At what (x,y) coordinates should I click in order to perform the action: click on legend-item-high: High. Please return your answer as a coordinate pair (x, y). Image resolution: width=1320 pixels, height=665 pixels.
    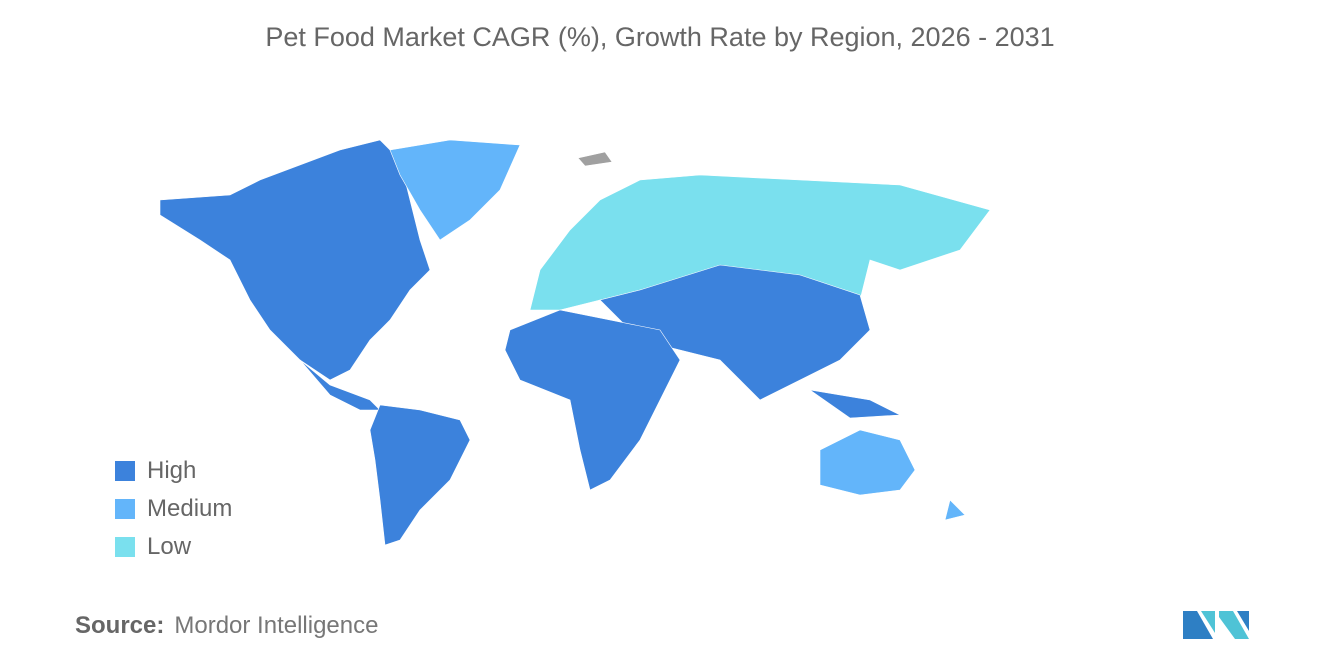
    Looking at the image, I should click on (173, 471).